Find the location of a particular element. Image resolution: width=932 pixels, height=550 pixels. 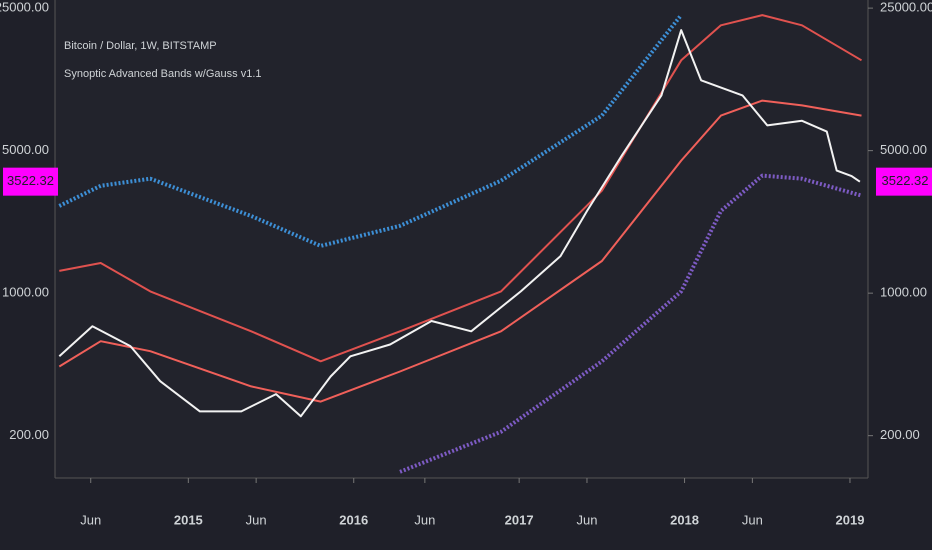

x-tick-label: 2015 is located at coordinates (188, 519).